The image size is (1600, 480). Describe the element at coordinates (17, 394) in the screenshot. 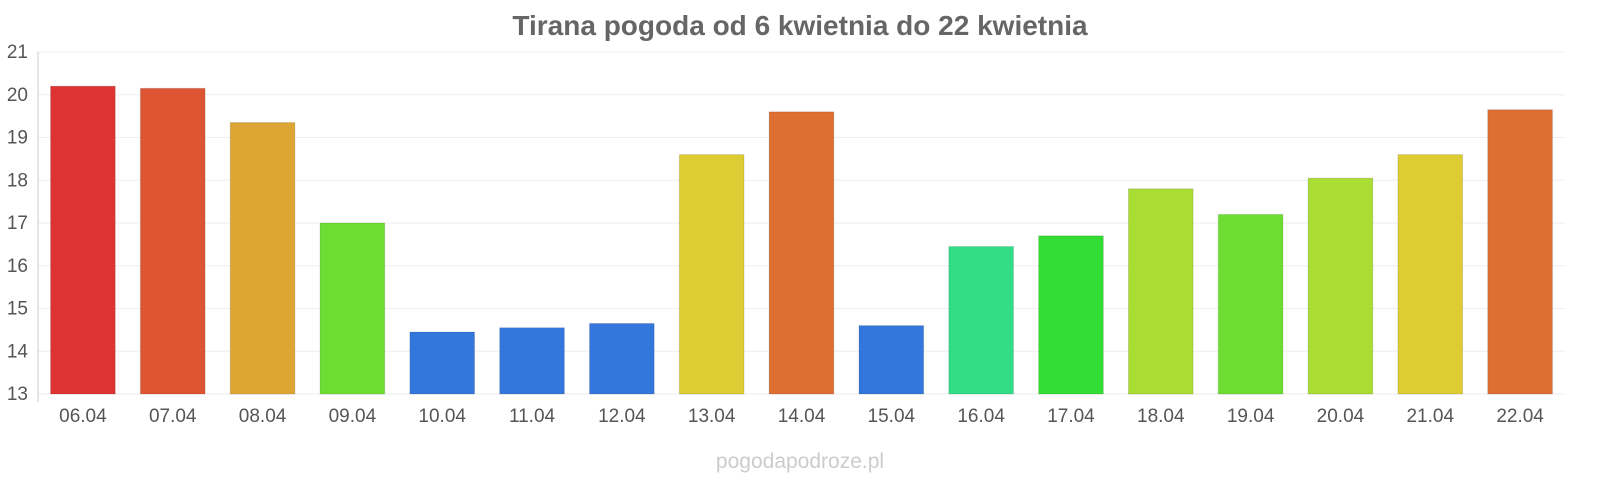

I see `y-tick-label: 13` at that location.